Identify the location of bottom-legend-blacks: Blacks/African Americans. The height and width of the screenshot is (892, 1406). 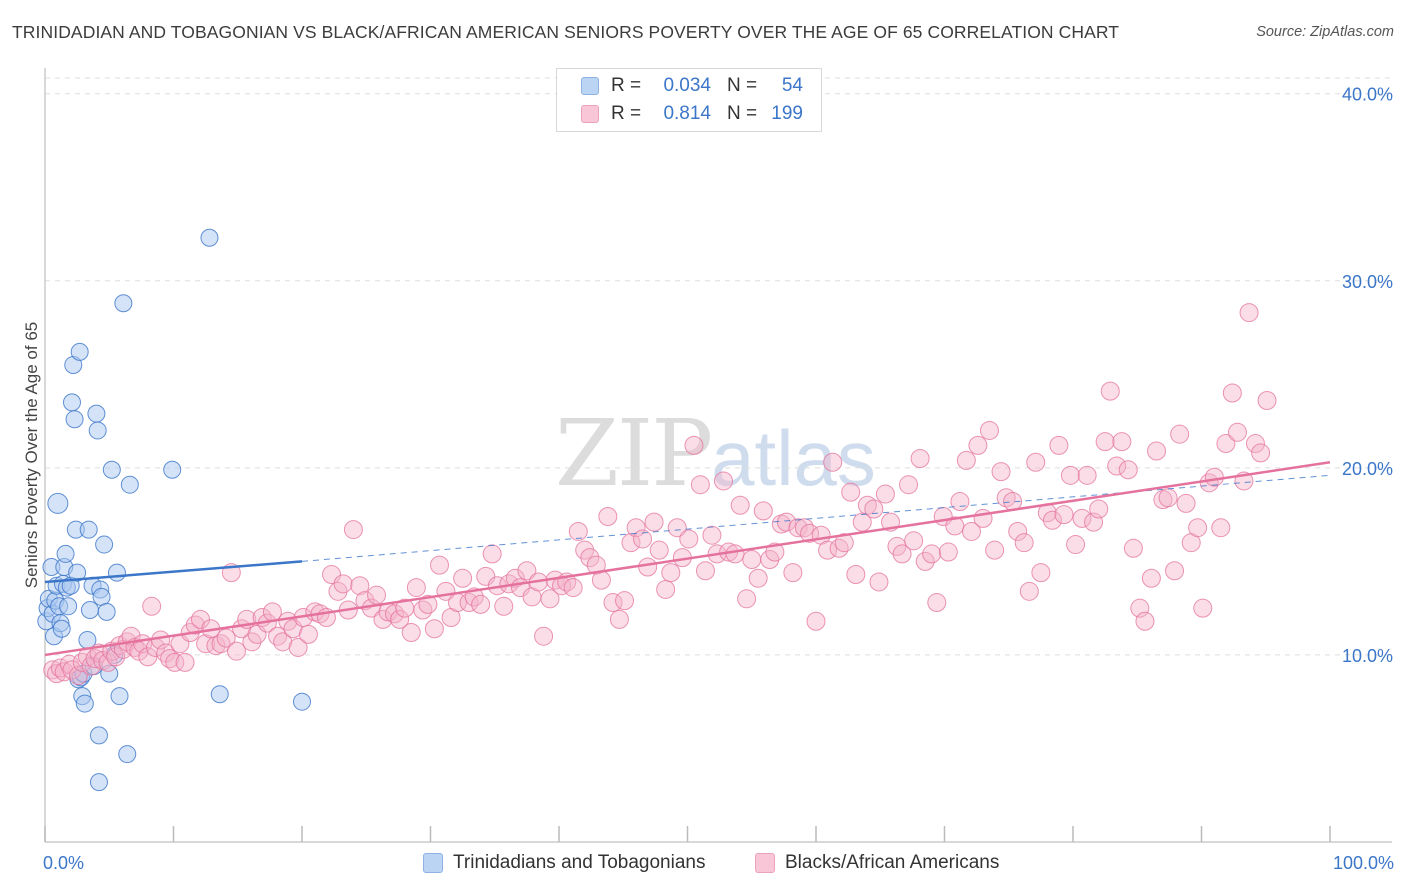
(877, 863).